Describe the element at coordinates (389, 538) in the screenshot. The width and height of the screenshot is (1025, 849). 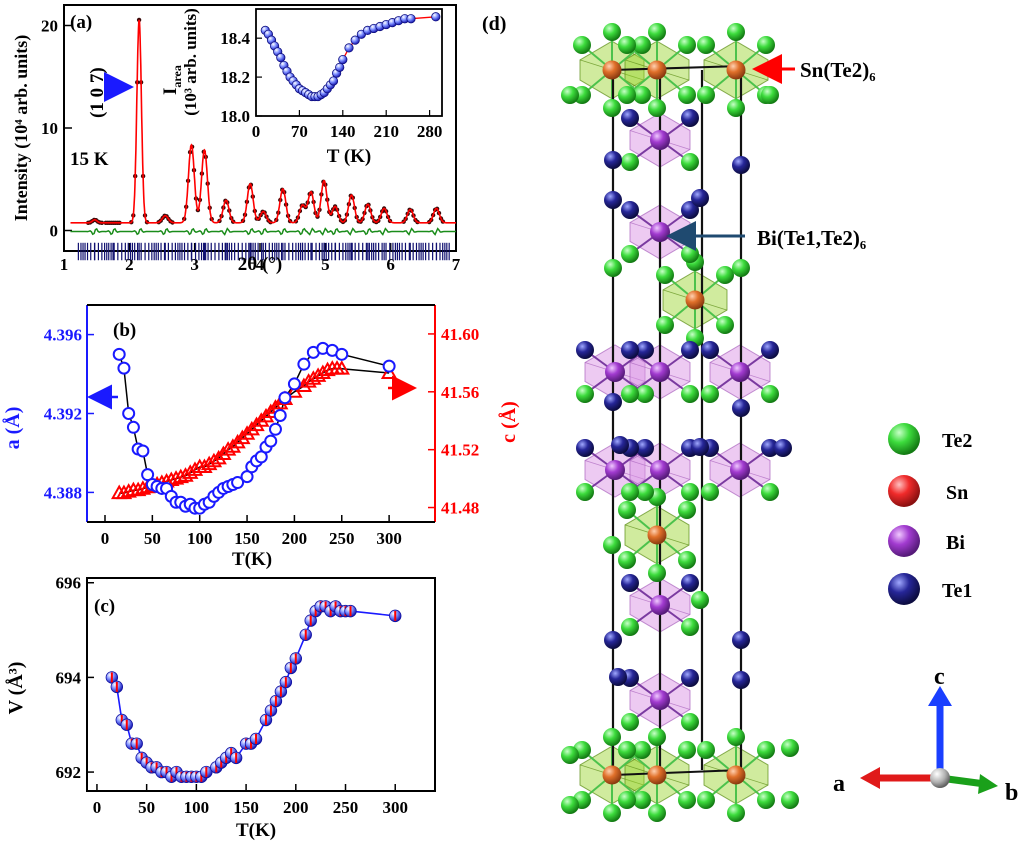
I see `x-tick-label: 300` at that location.